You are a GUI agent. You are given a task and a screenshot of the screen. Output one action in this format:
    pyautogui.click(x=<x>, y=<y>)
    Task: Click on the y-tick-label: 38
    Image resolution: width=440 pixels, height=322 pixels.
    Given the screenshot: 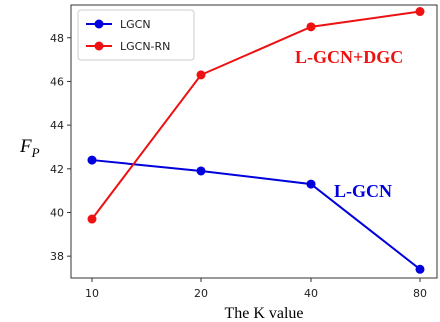 What is the action you would take?
    pyautogui.click(x=57, y=256)
    